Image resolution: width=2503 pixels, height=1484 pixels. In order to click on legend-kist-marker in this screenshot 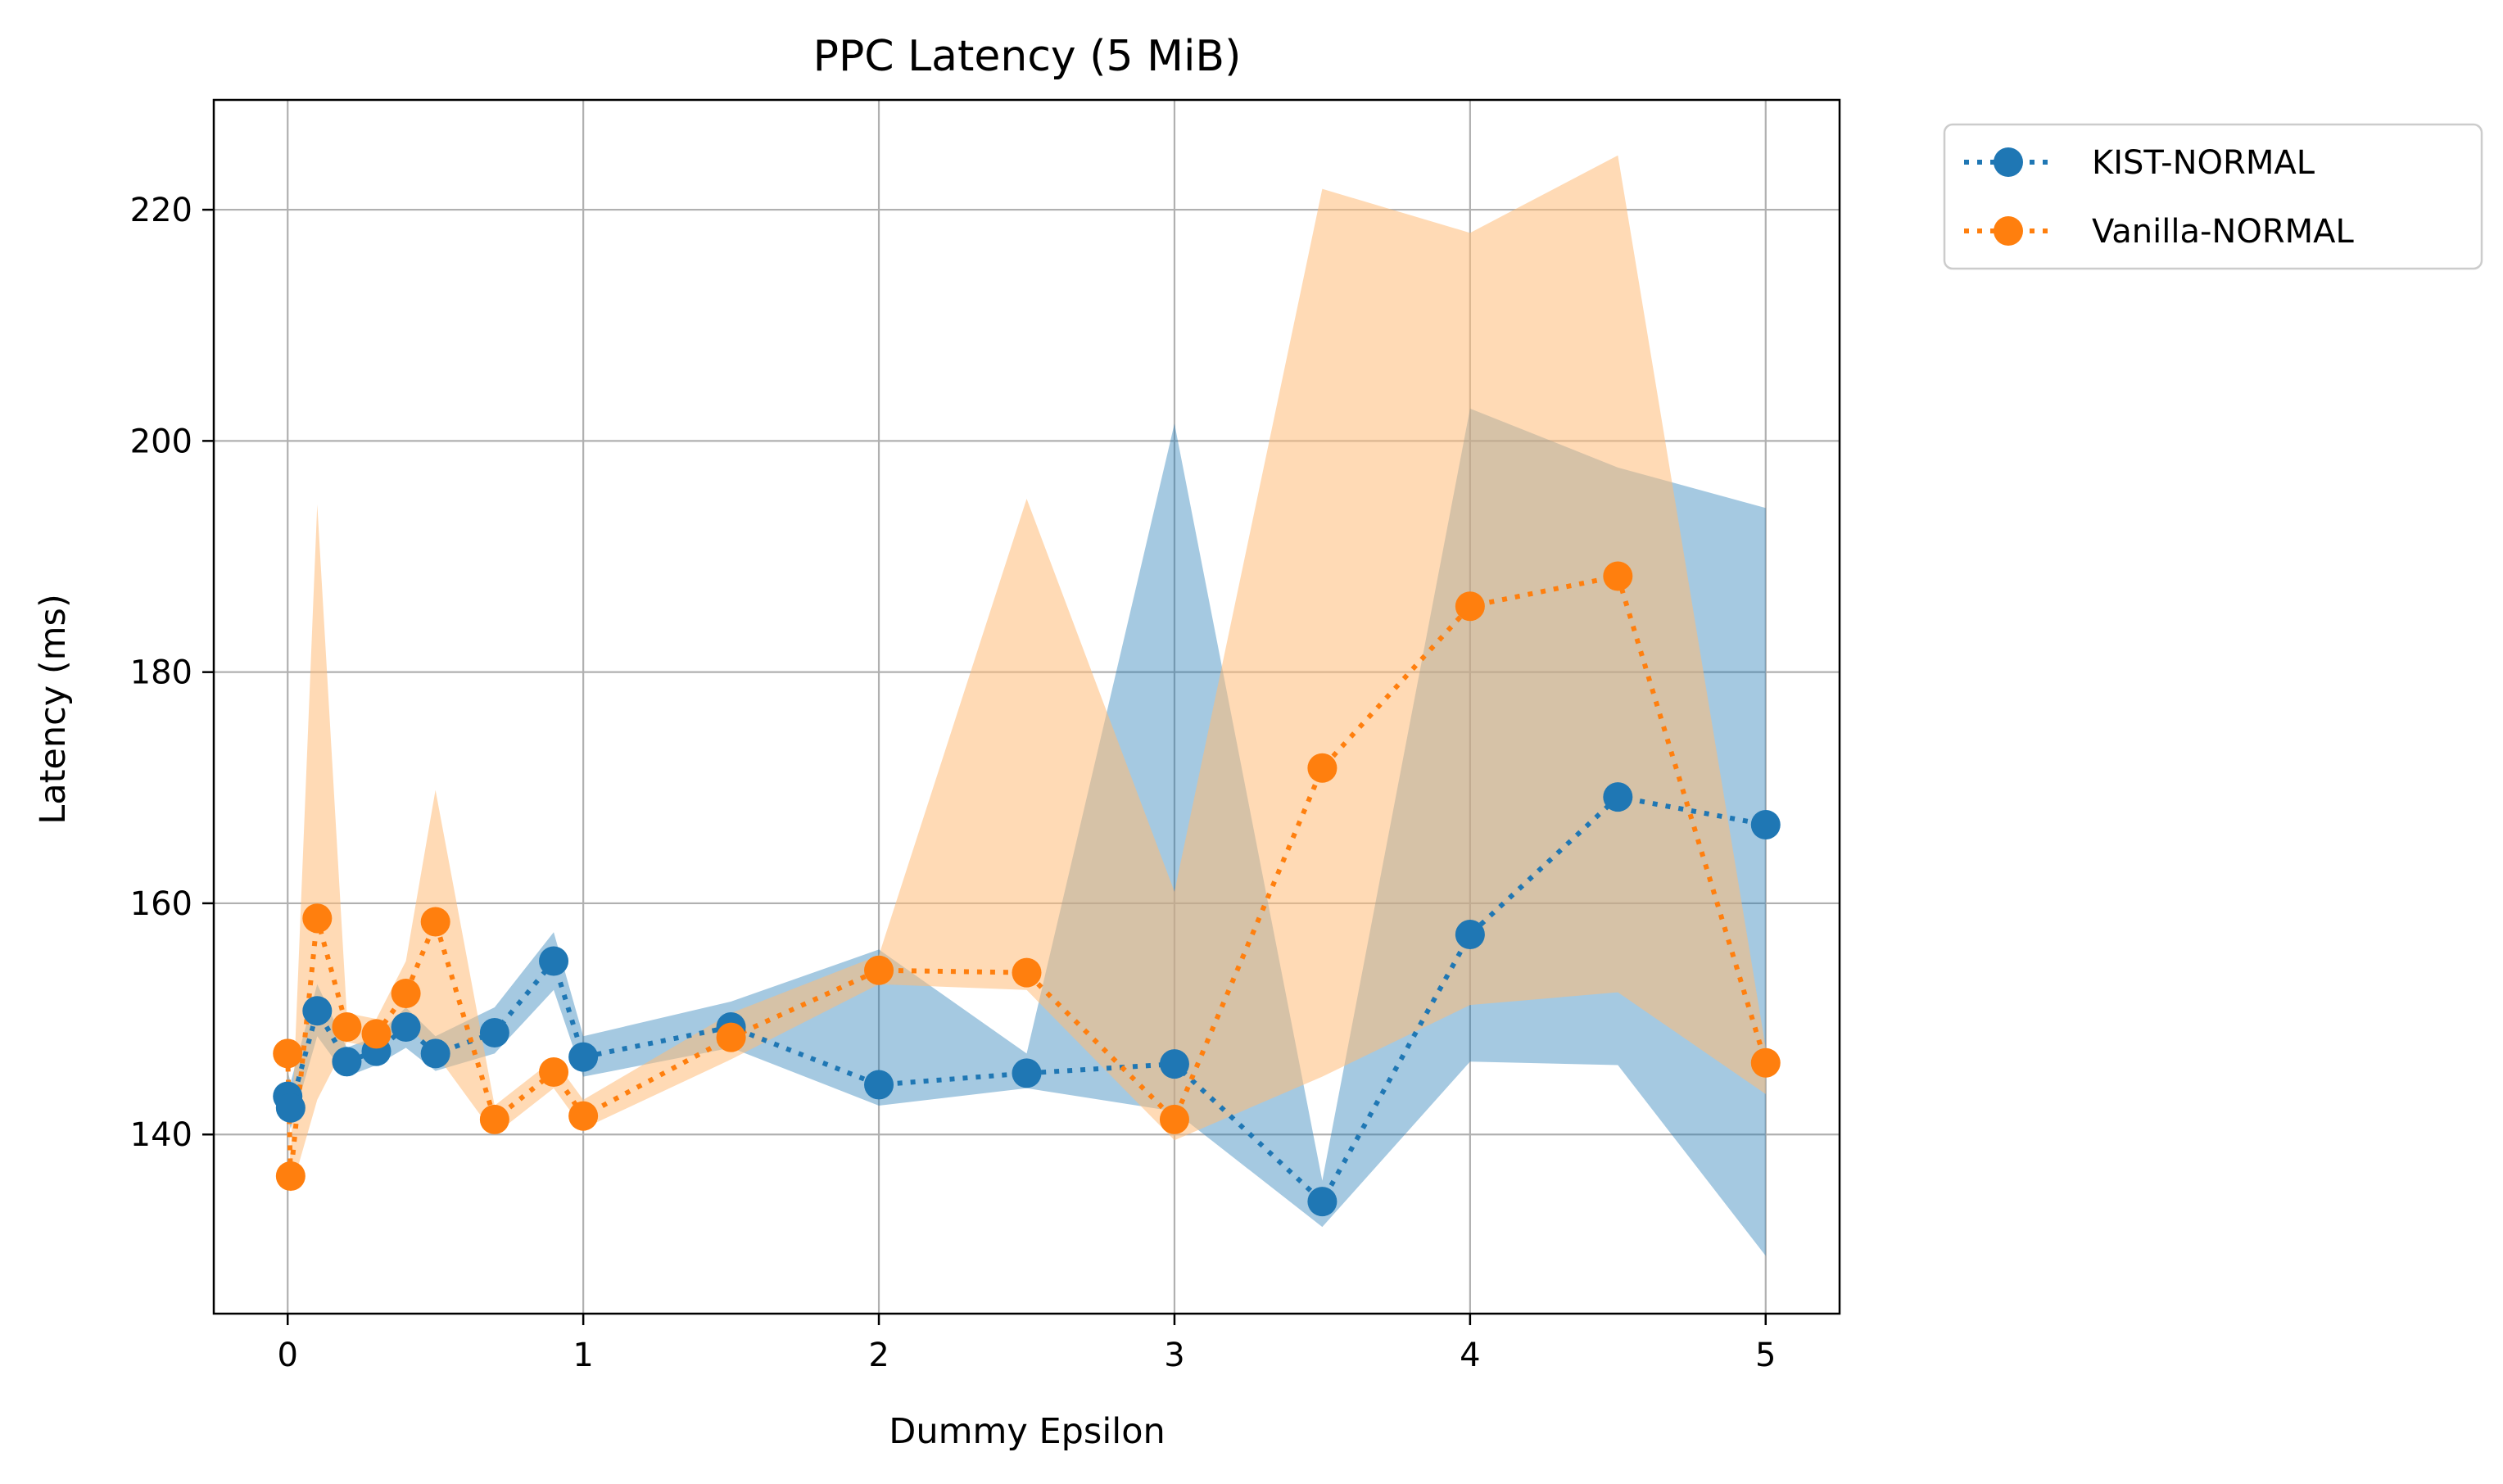, I will do `click(2008, 162)`.